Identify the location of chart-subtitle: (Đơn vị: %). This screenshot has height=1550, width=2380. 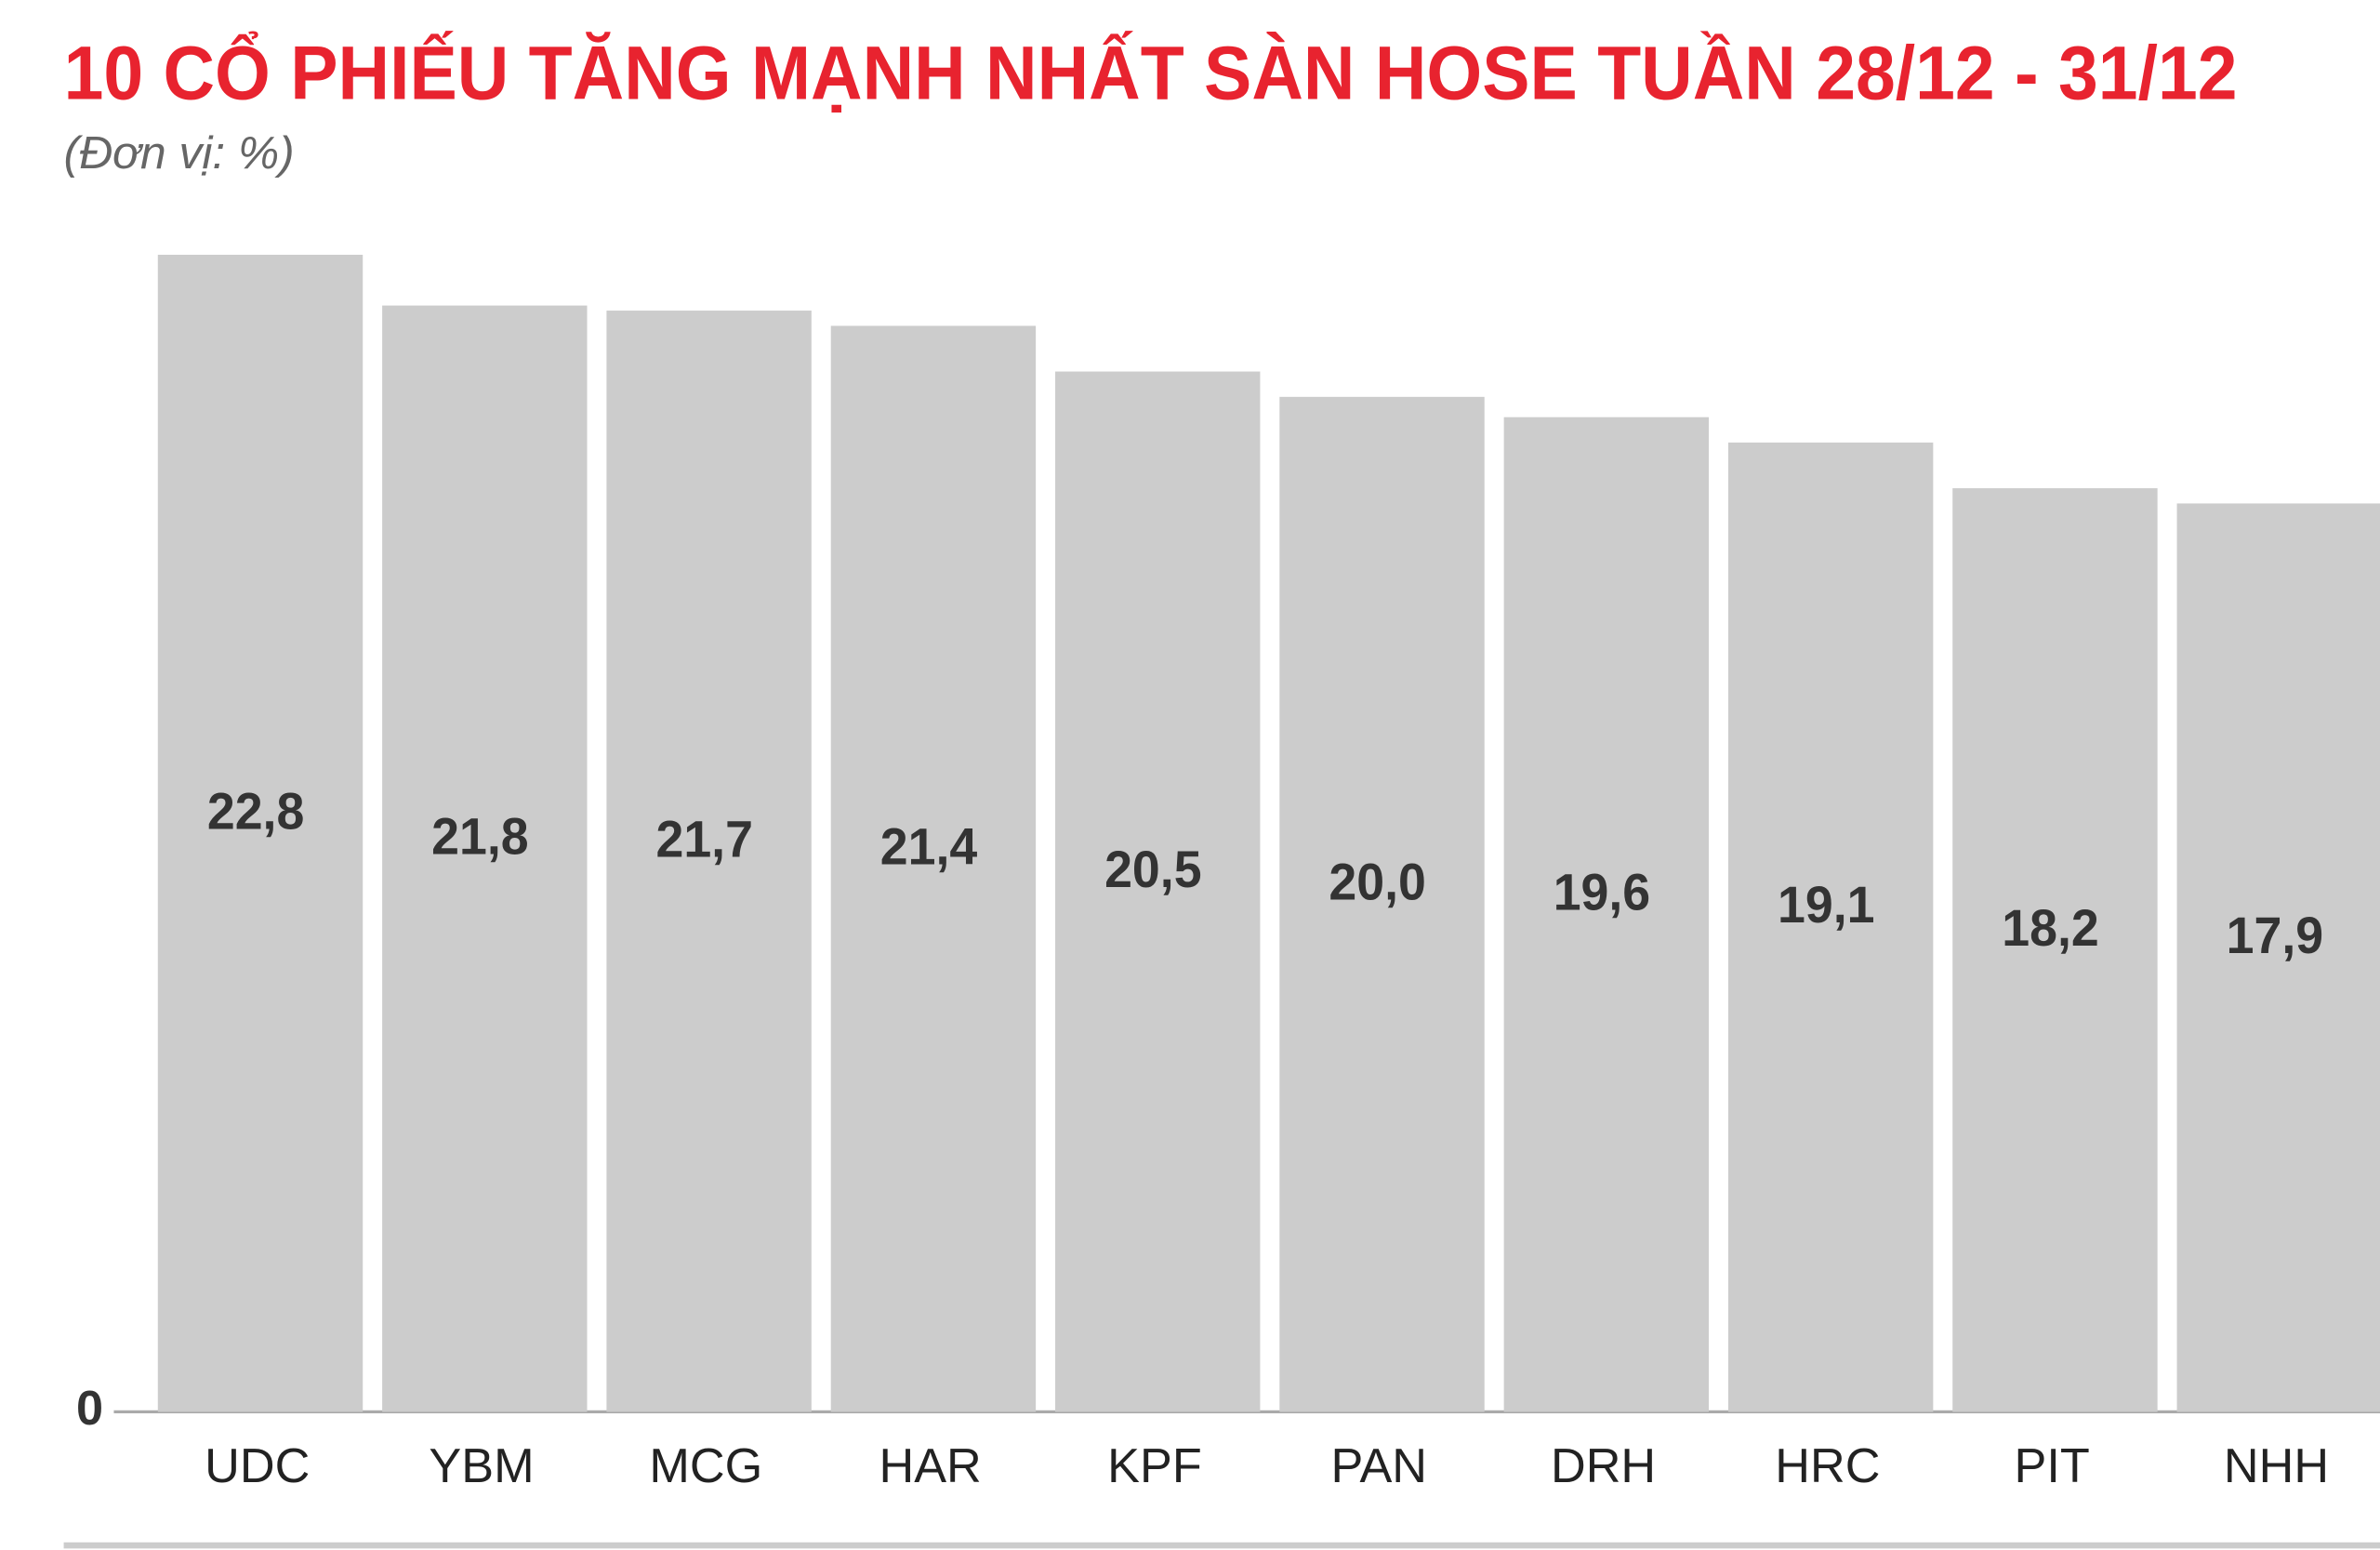
(179, 153).